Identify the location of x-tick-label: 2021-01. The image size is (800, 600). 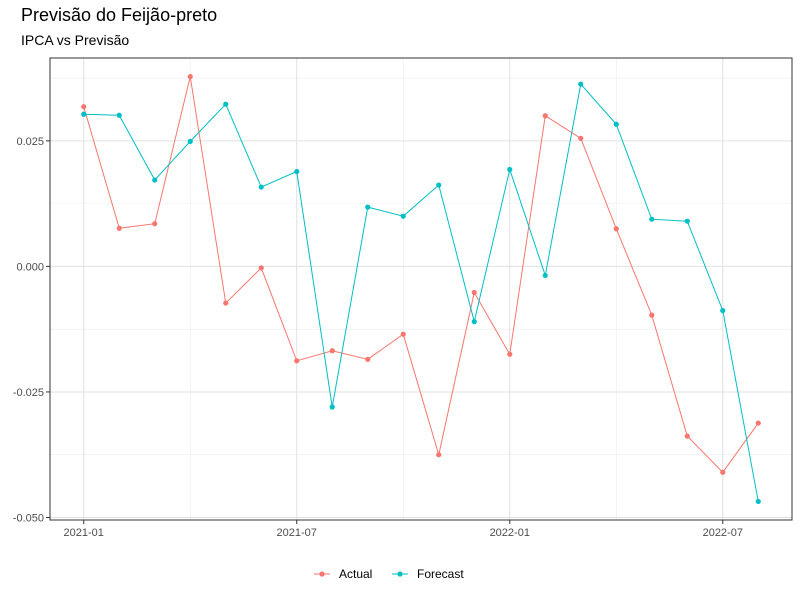
(84, 533).